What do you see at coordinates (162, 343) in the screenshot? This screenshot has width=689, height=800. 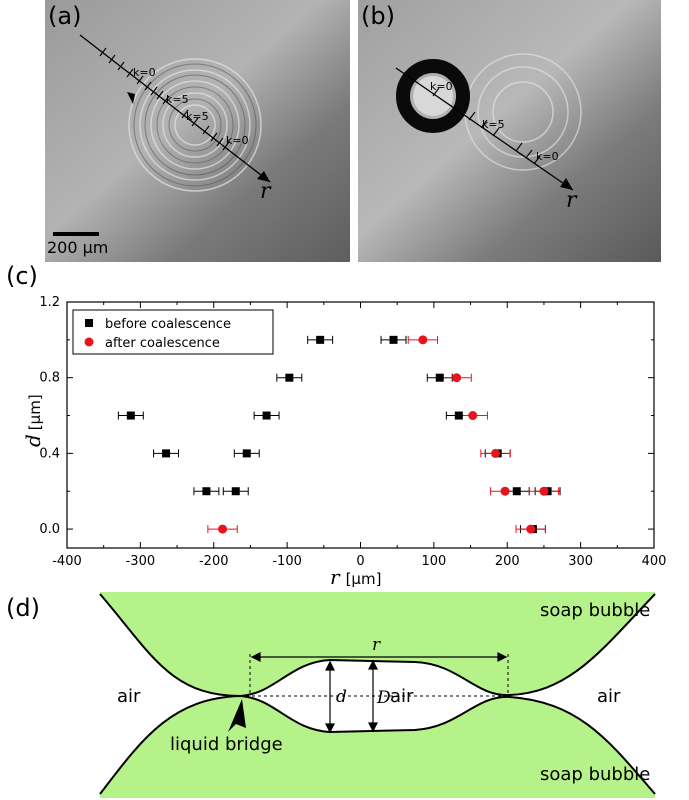 I see `legend-label: after coalescence` at bounding box center [162, 343].